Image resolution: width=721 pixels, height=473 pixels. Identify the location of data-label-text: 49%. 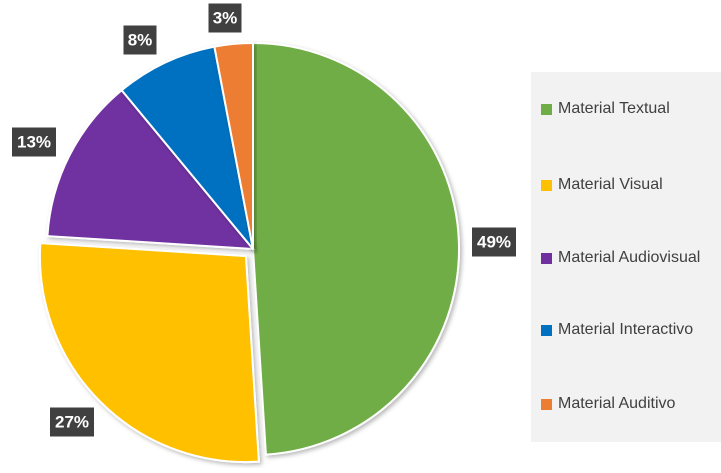
(494, 241).